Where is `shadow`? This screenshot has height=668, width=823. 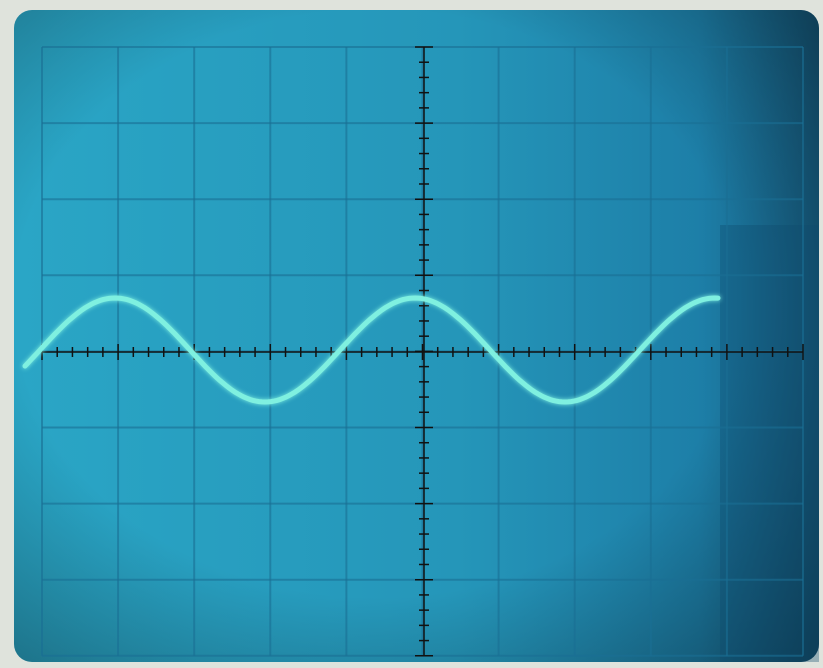 shadow is located at coordinates (769, 443).